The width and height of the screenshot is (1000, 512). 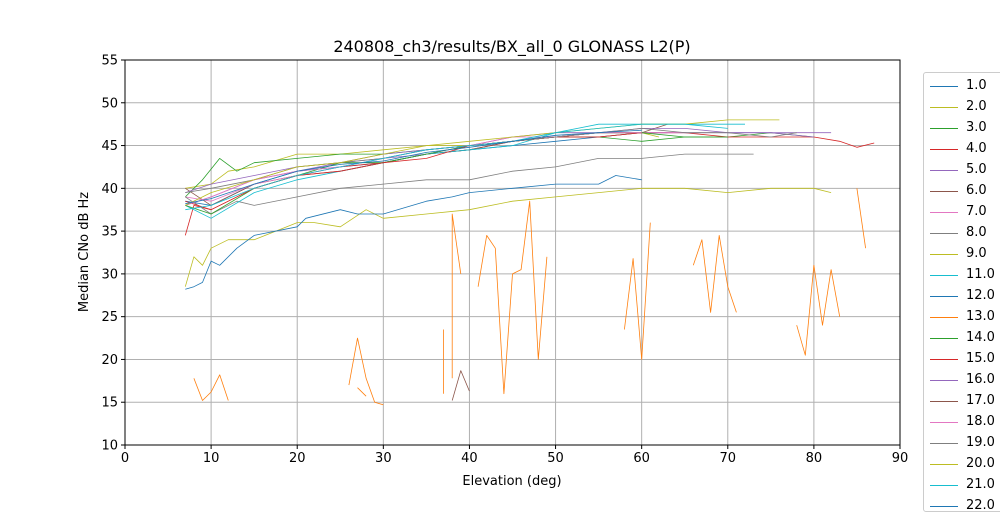 What do you see at coordinates (514, 455) in the screenshot?
I see `x-axis-ticks: 0 10 20 30 40 50 60 70 80 90` at bounding box center [514, 455].